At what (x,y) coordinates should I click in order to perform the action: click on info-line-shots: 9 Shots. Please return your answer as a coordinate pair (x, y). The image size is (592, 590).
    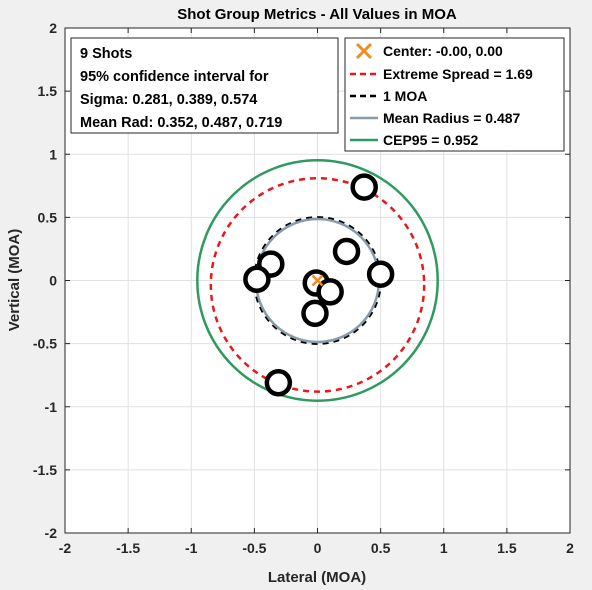
    Looking at the image, I should click on (106, 54).